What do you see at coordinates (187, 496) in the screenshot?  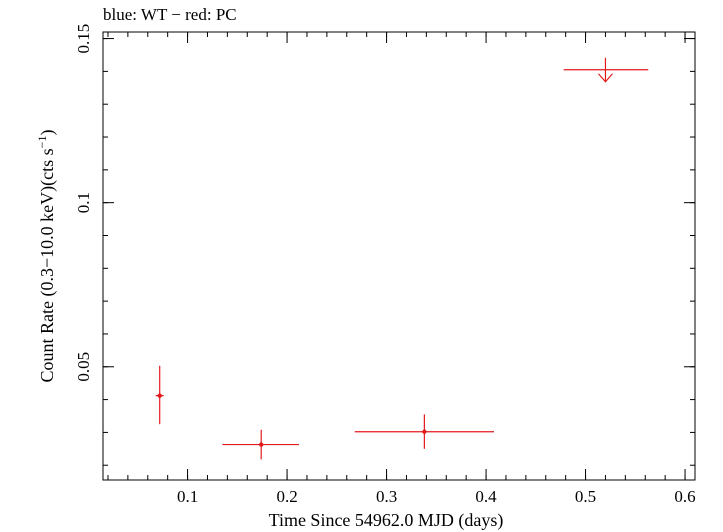 I see `x-tick-label: 0.1` at bounding box center [187, 496].